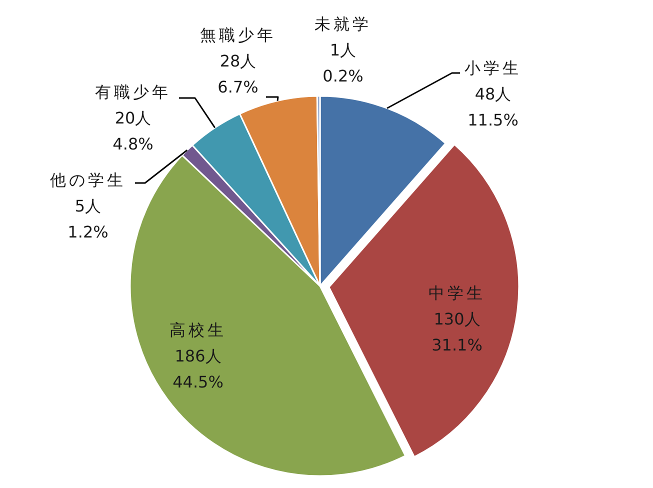  What do you see at coordinates (343, 63) in the screenshot?
I see `data-label: 1人 0.2%` at bounding box center [343, 63].